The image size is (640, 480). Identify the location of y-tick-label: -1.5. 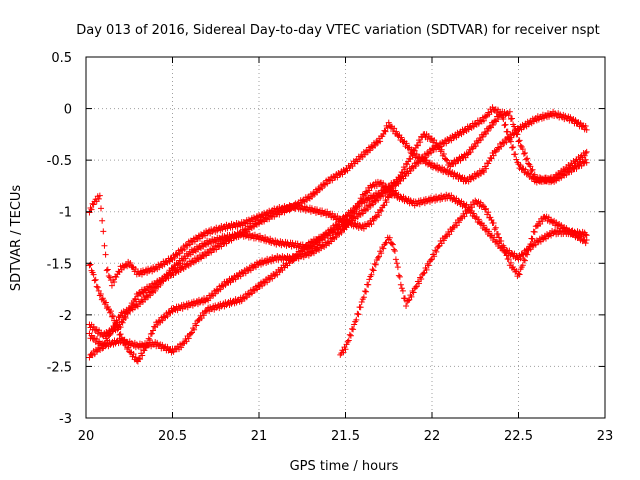
(59, 264).